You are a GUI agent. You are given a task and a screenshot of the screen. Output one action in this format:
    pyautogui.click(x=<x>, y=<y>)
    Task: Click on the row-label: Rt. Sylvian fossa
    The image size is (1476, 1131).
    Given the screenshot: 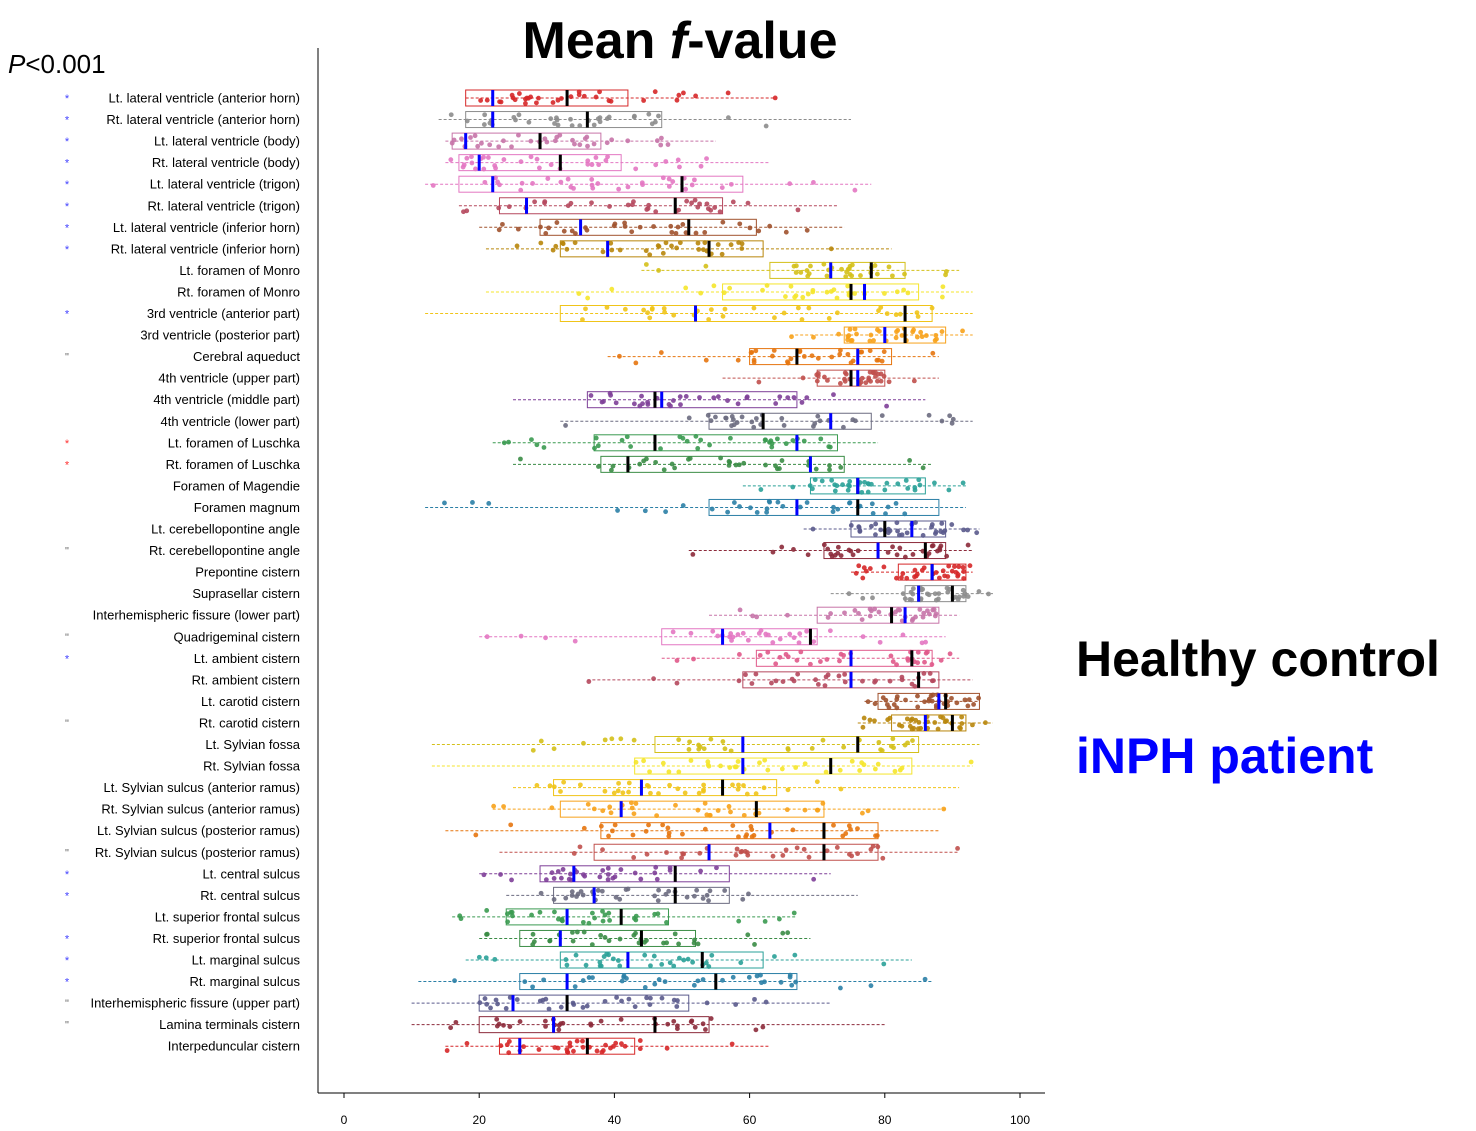 What is the action you would take?
    pyautogui.click(x=252, y=766)
    